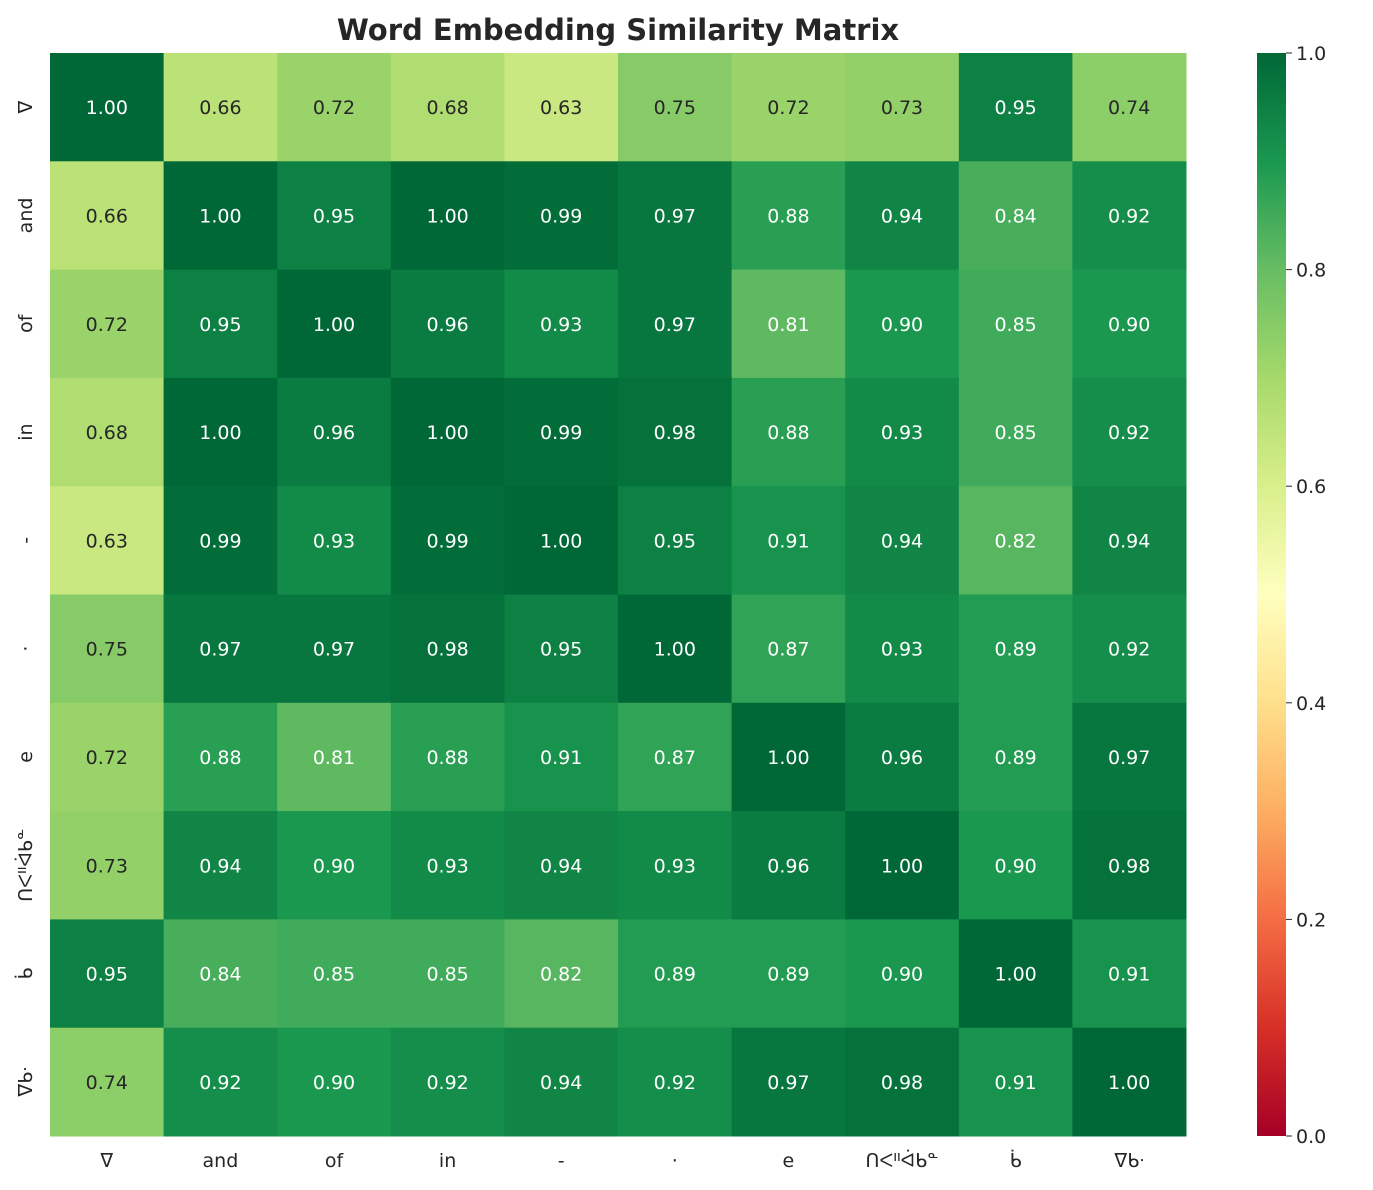 This screenshot has width=1373, height=1190. What do you see at coordinates (1311, 920) in the screenshot?
I see `colorbar-tick-label: 0.2` at bounding box center [1311, 920].